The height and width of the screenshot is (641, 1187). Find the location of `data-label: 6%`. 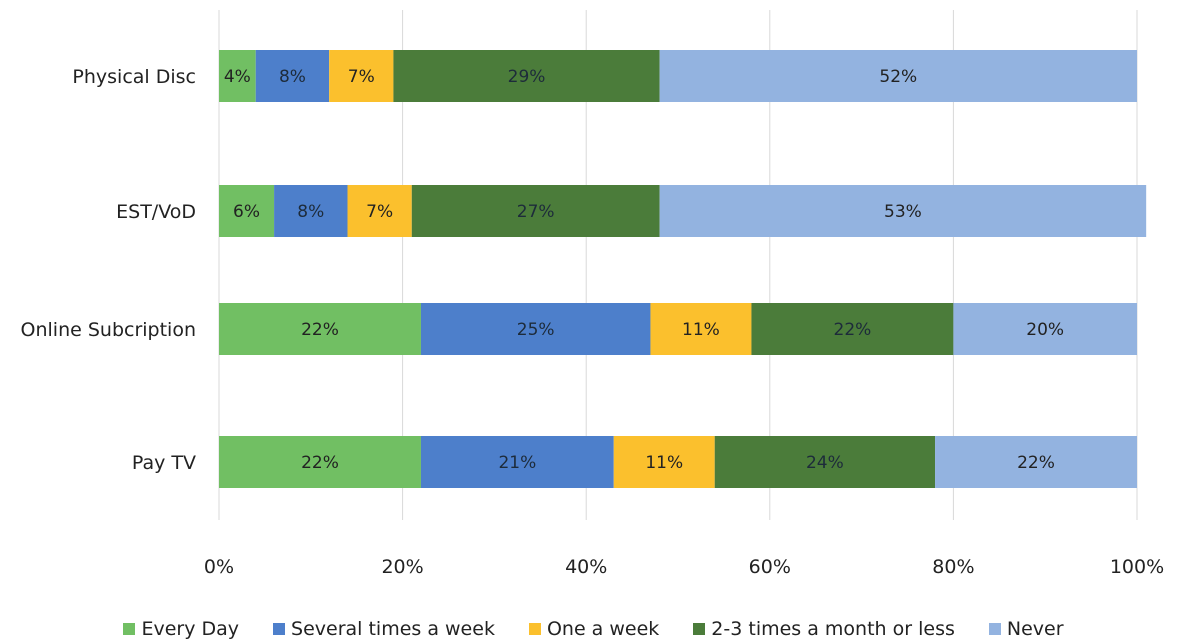

data-label: 6% is located at coordinates (246, 212).